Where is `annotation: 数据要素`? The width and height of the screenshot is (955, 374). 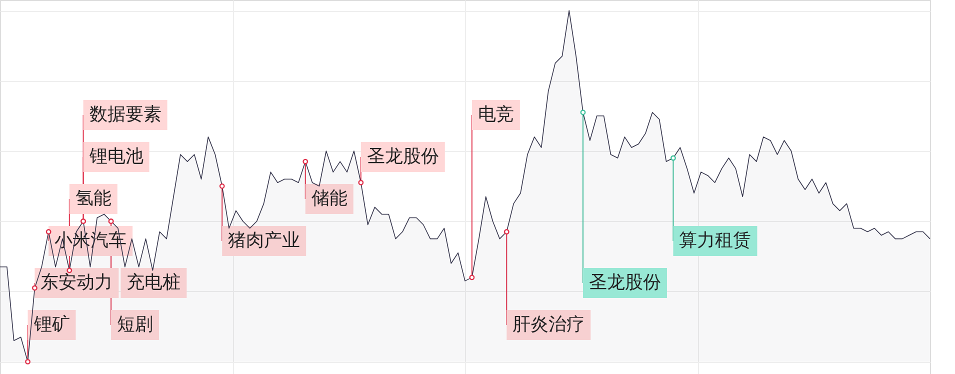
annotation: 数据要素 is located at coordinates (125, 114).